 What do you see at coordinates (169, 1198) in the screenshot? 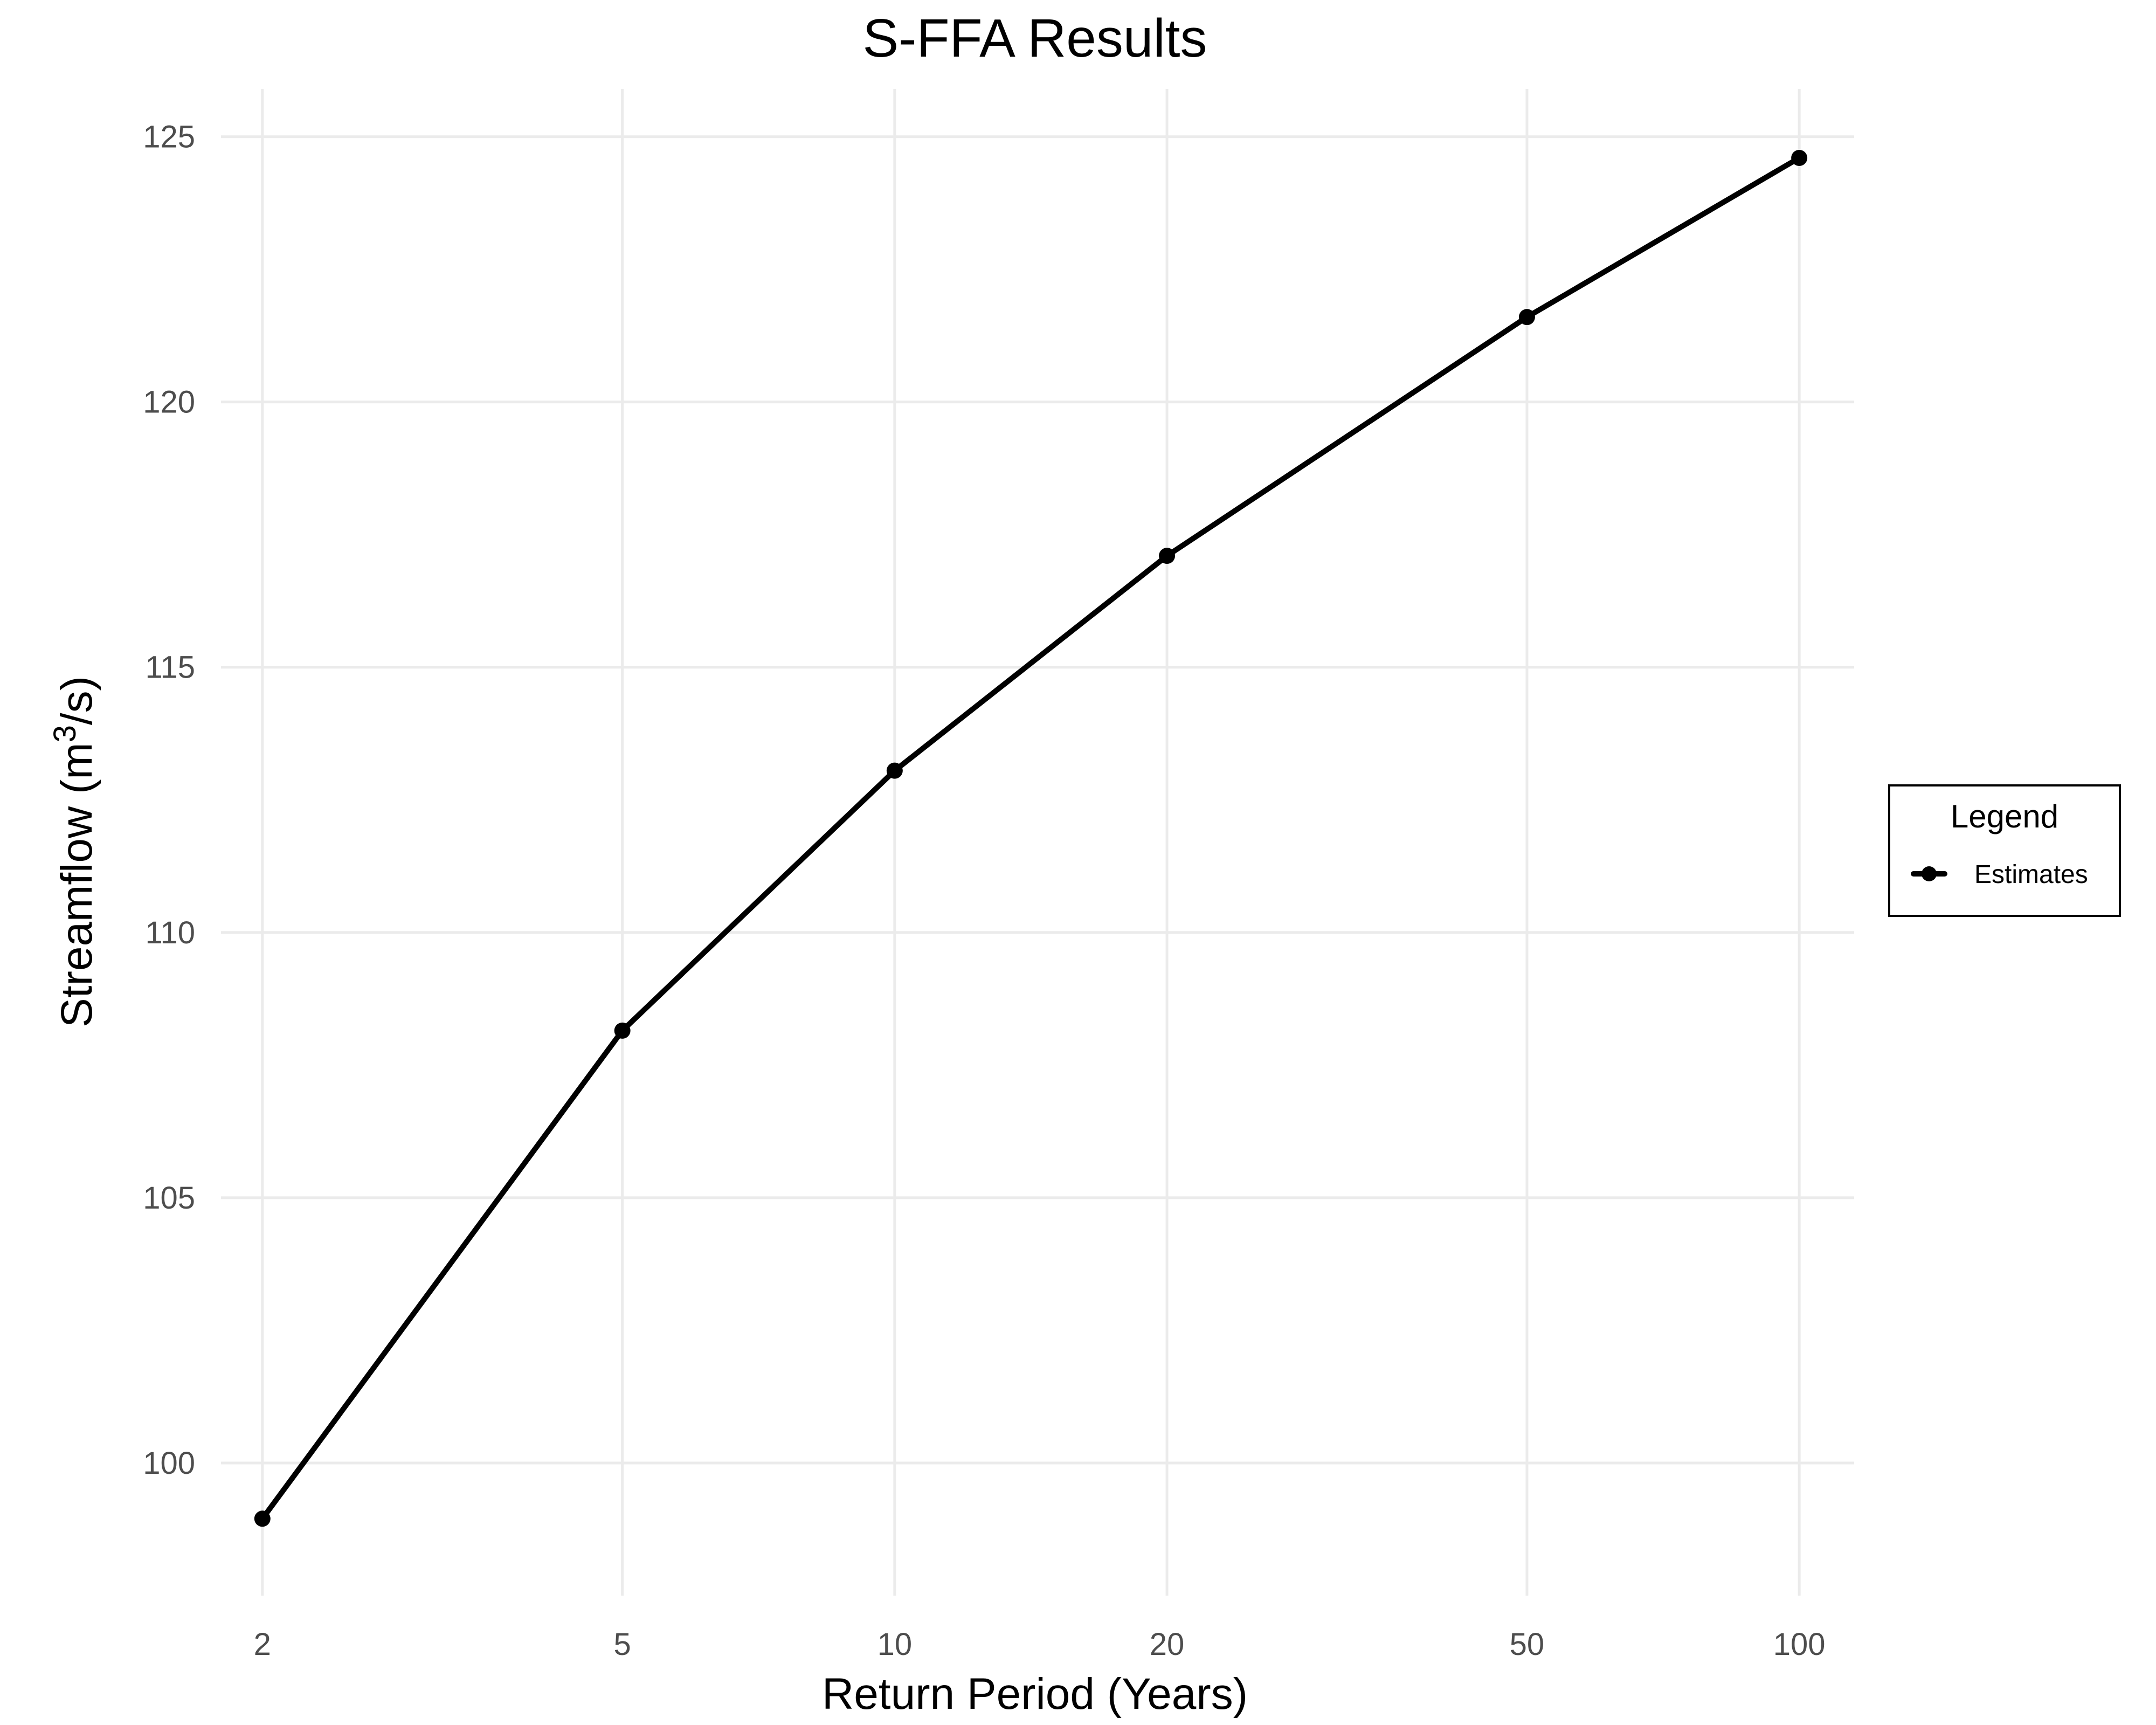
I see `y-tick-label: 105` at bounding box center [169, 1198].